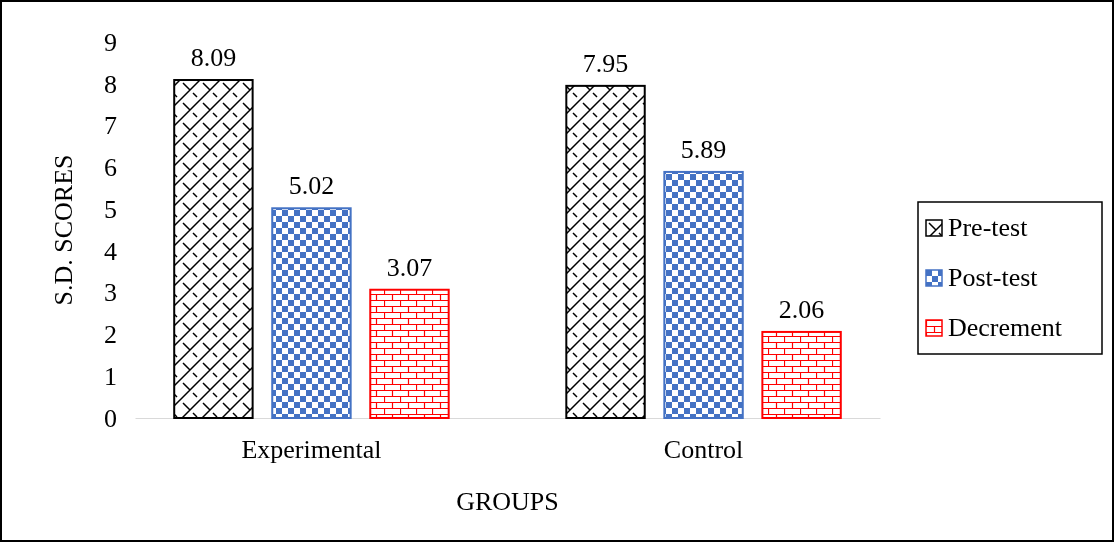  What do you see at coordinates (605, 63) in the screenshot?
I see `data-label: 7.95` at bounding box center [605, 63].